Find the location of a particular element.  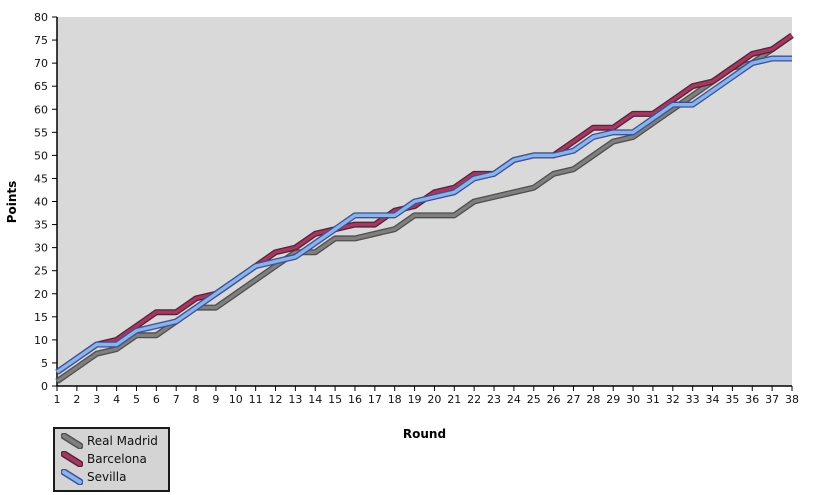

y-tick-label: 35 is located at coordinates (41, 225).